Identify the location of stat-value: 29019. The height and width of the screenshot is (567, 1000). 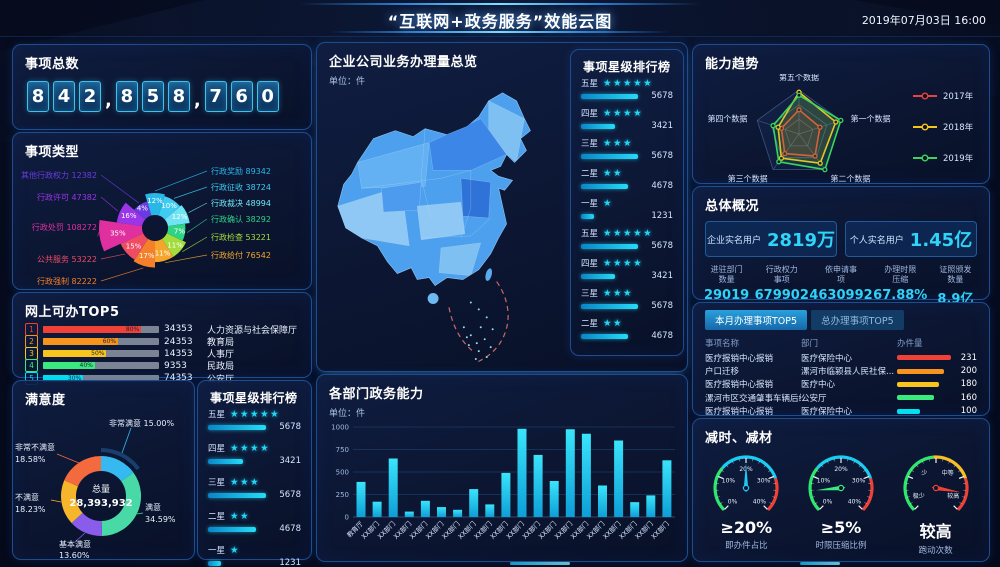
(726, 295).